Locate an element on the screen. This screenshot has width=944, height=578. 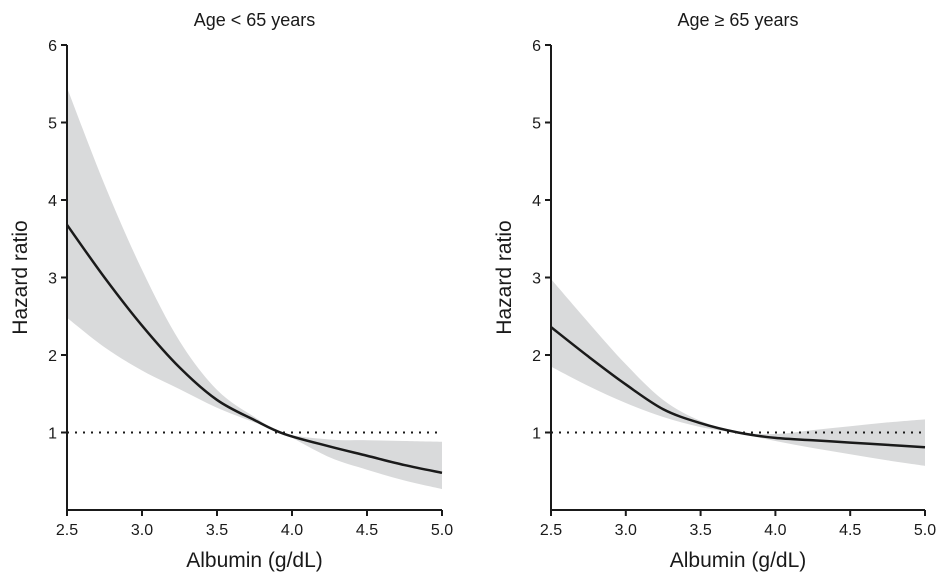
panel-title: Age ≥ 65 years is located at coordinates (738, 20).